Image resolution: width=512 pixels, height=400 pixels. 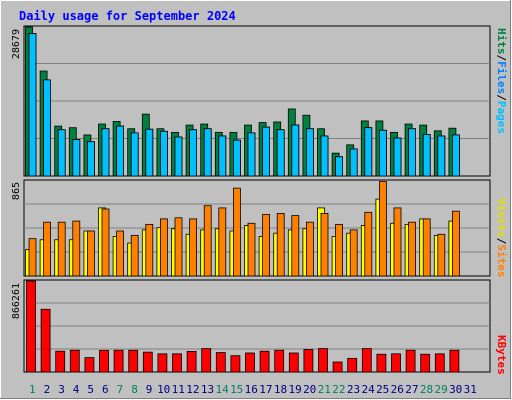 What do you see at coordinates (353, 389) in the screenshot?
I see `day-label-23: 23` at bounding box center [353, 389].